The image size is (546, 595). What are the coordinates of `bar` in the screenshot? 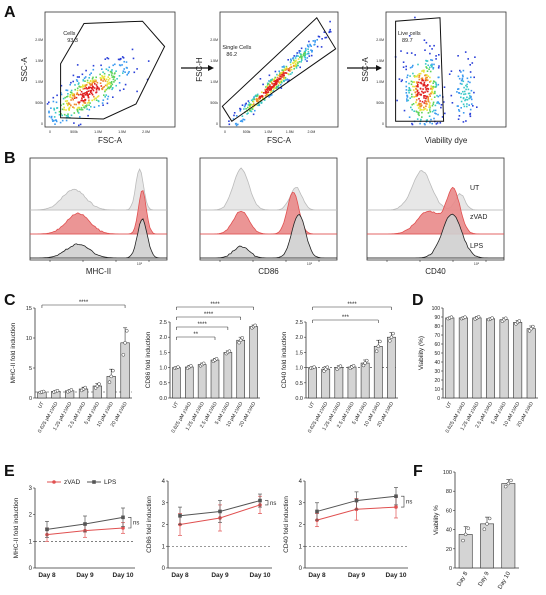 It's located at (518, 360).